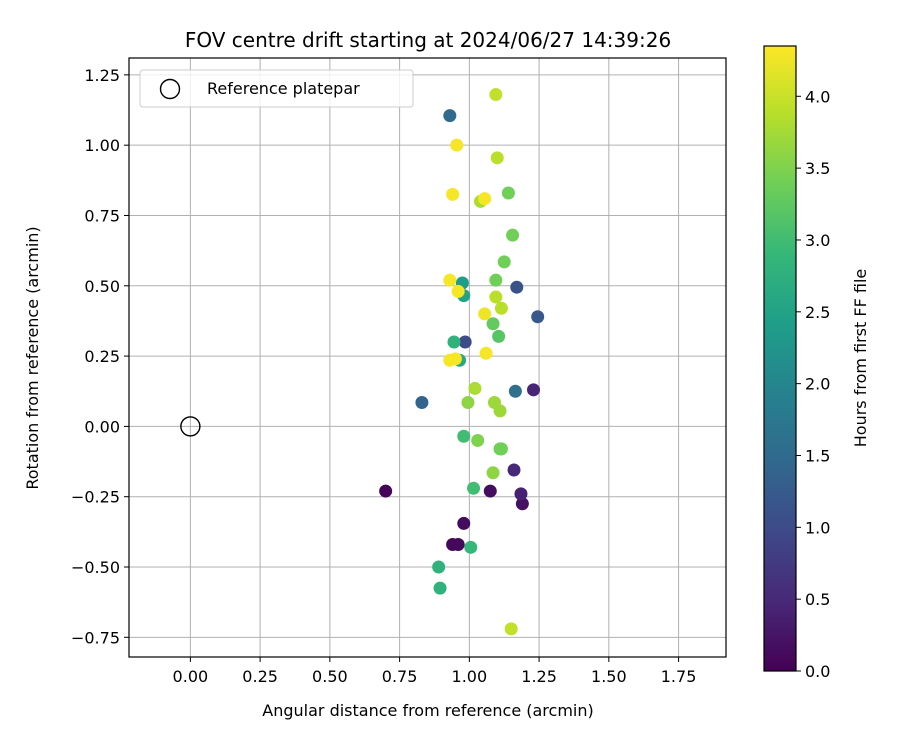  What do you see at coordinates (95, 497) in the screenshot?
I see `y-tick-label: −0.25` at bounding box center [95, 497].